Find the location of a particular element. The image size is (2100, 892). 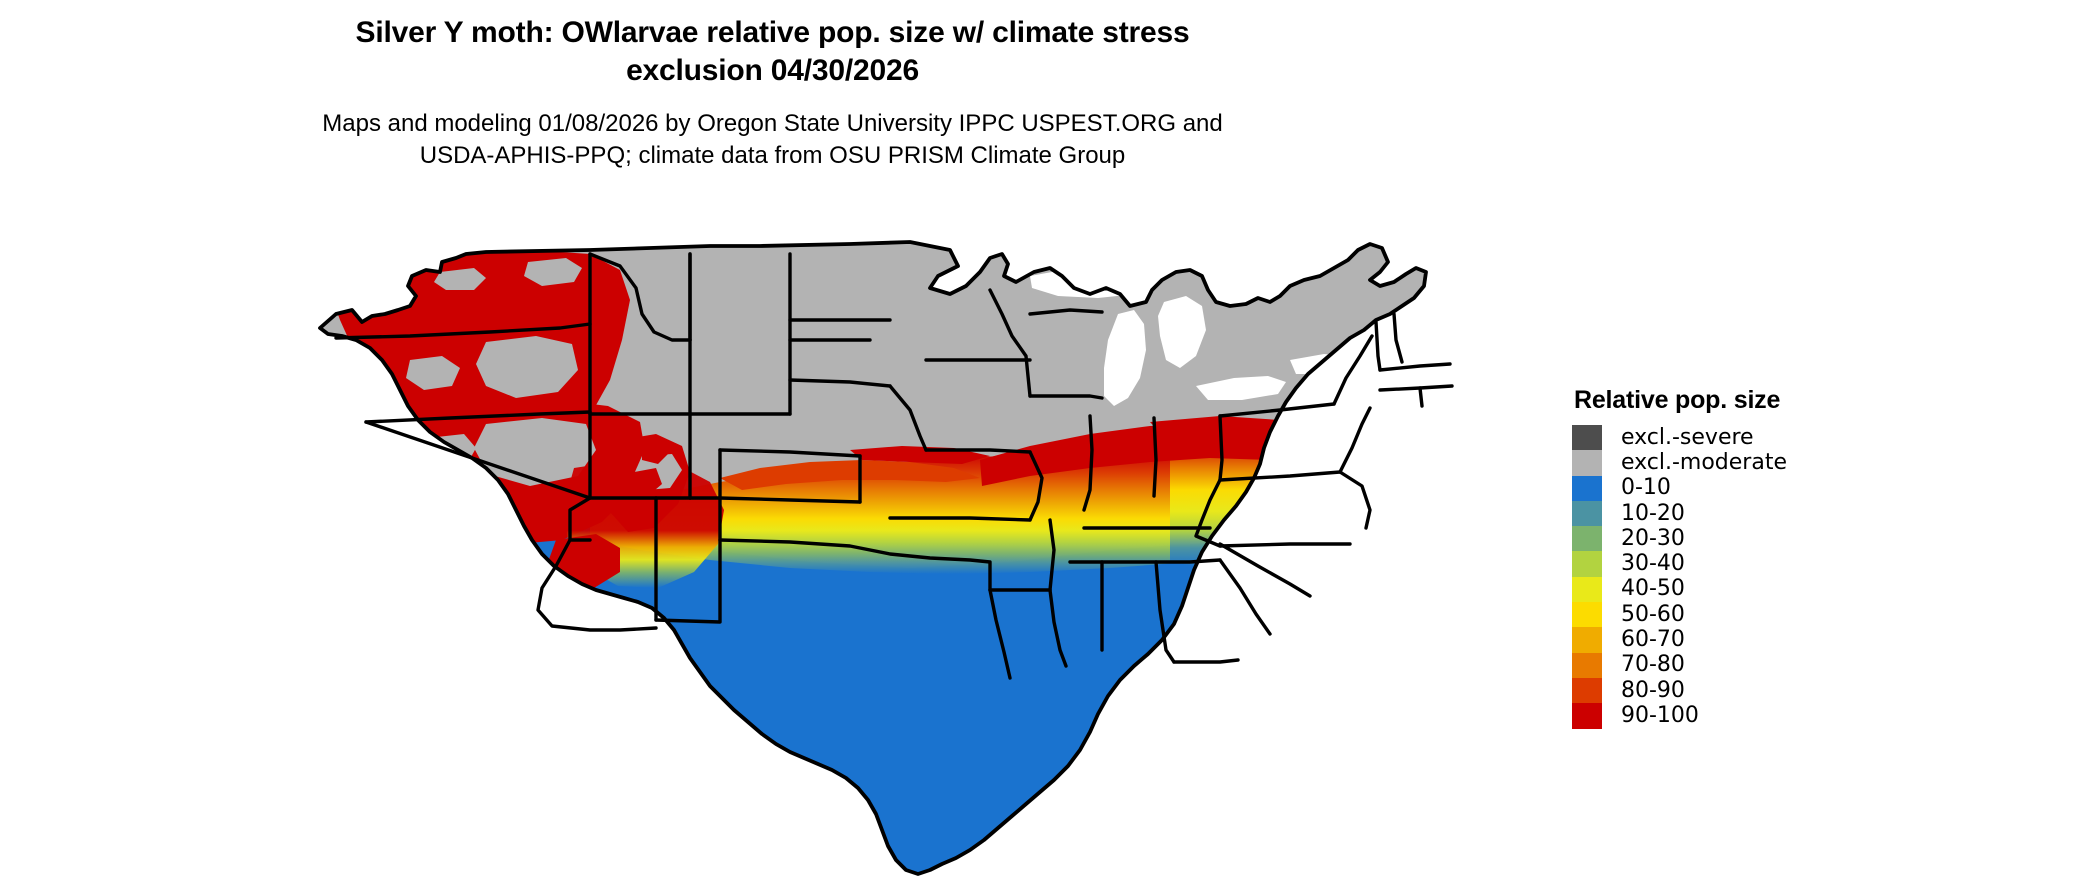

legend-item-label: excl.-severe is located at coordinates (1687, 437).